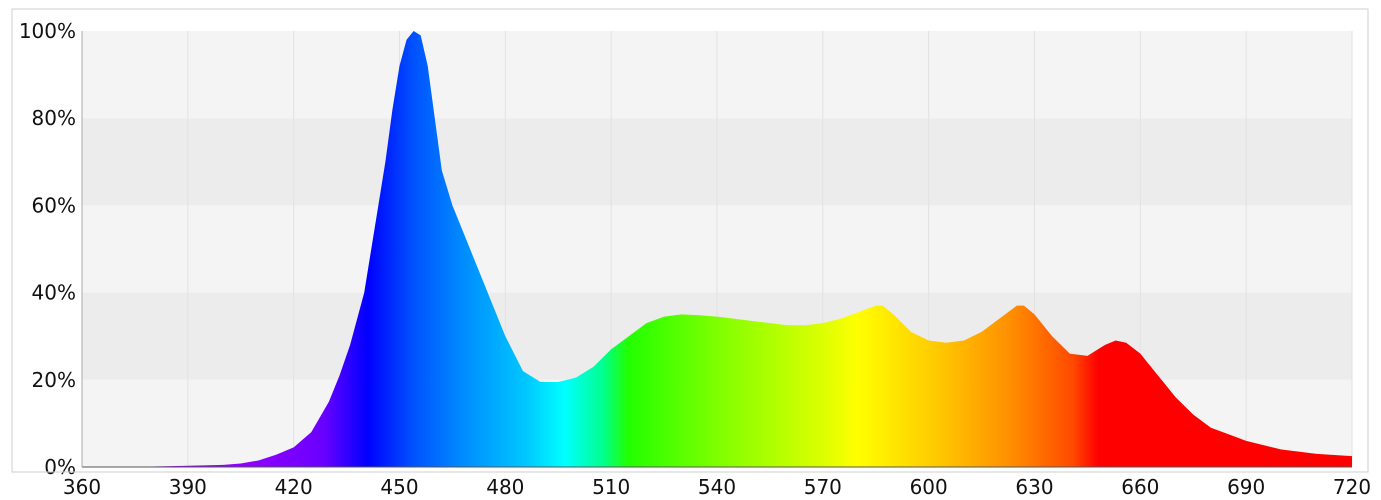 The width and height of the screenshot is (1381, 500). Describe the element at coordinates (823, 487) in the screenshot. I see `x-tick-label: 570` at that location.